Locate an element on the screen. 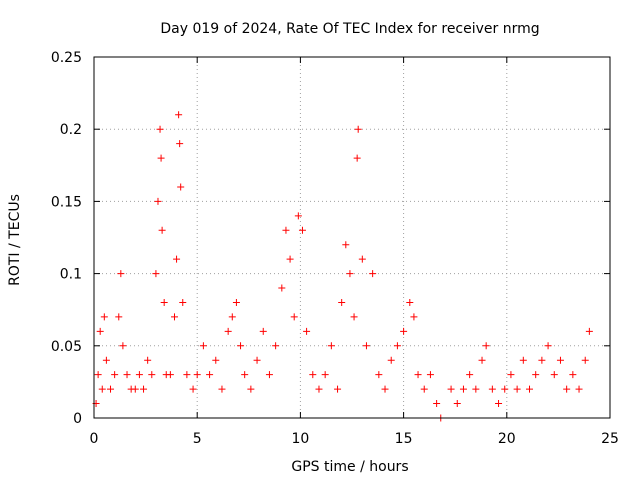 The height and width of the screenshot is (480, 640). x-tick-label: 10 is located at coordinates (300, 439).